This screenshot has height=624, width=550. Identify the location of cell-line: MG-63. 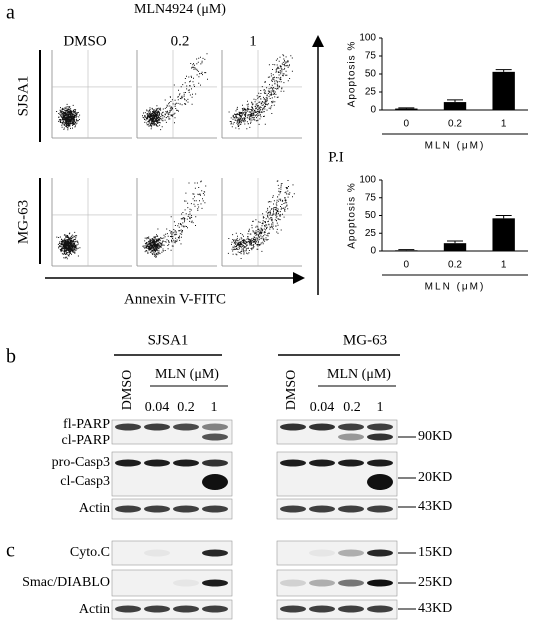
(365, 340).